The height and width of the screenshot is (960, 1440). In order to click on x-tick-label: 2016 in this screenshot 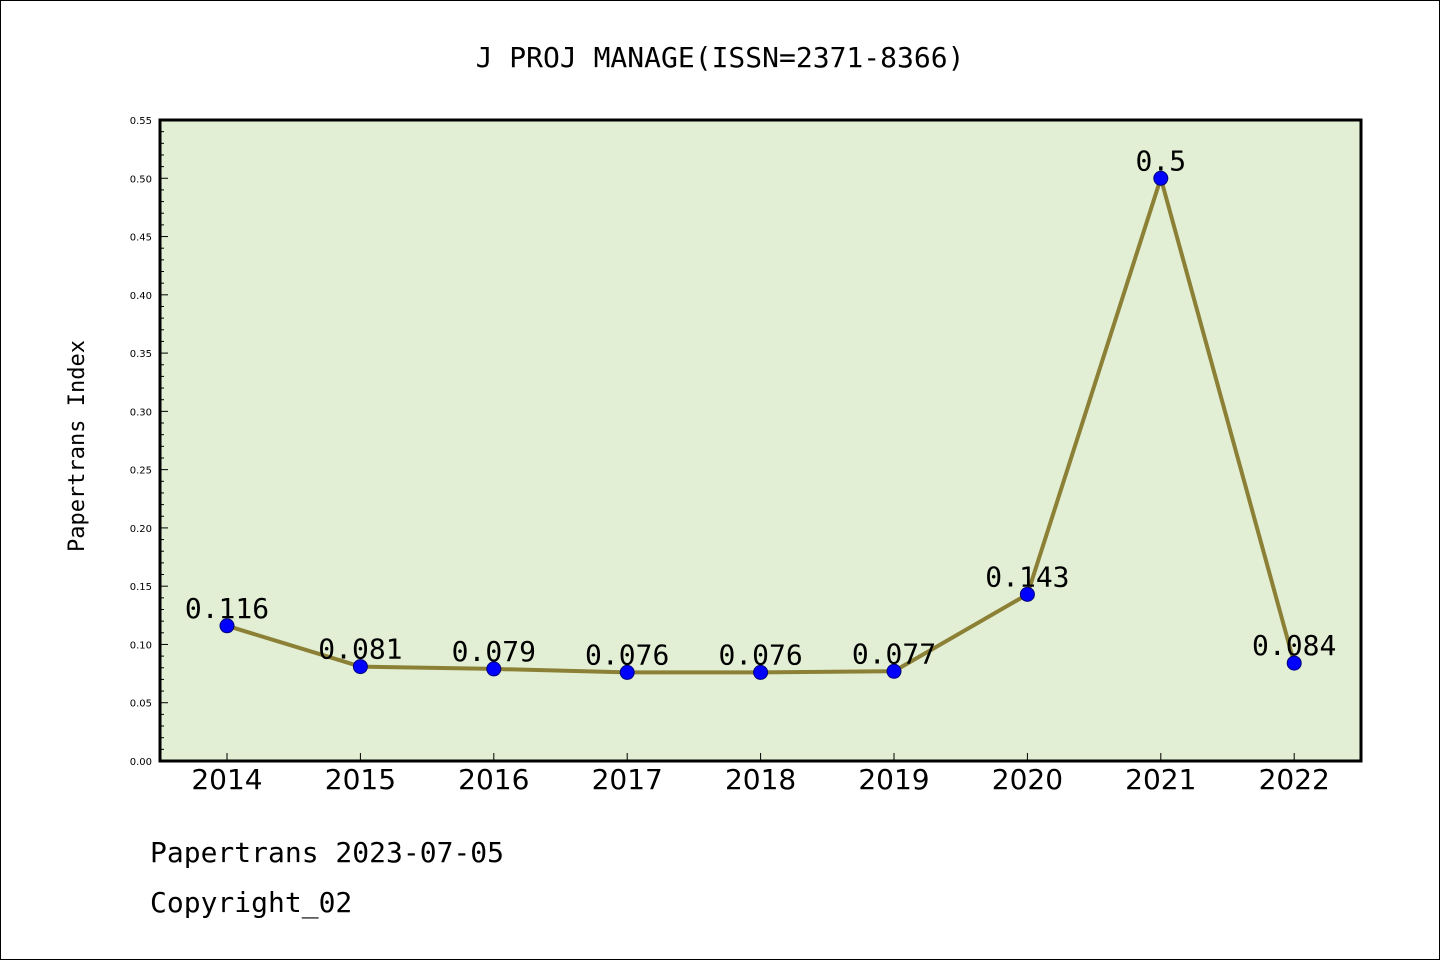, I will do `click(493, 779)`.